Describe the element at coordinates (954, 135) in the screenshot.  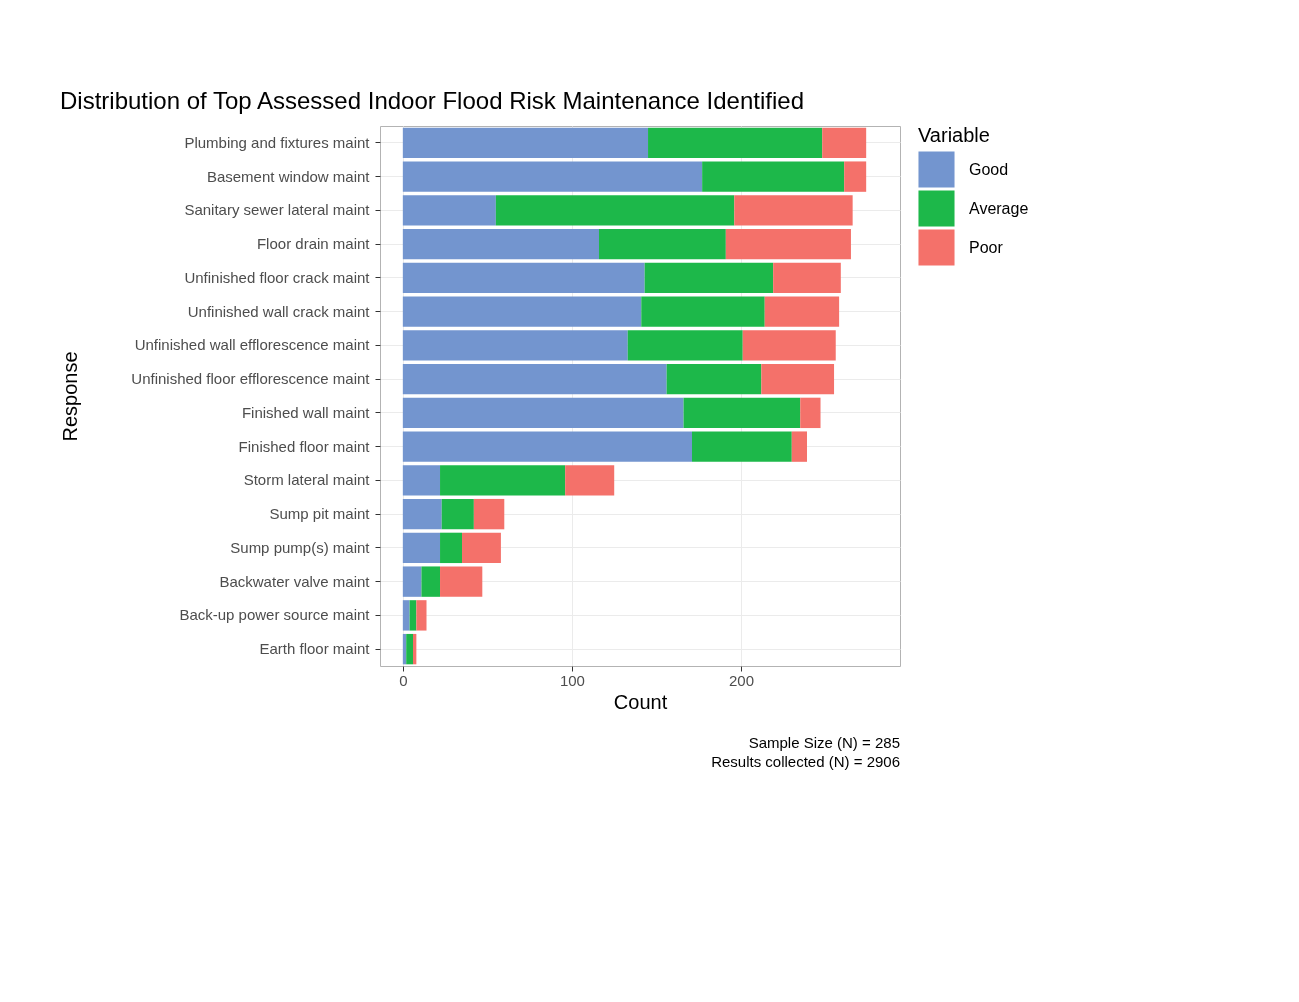
I see `legend-title: Variable` at that location.